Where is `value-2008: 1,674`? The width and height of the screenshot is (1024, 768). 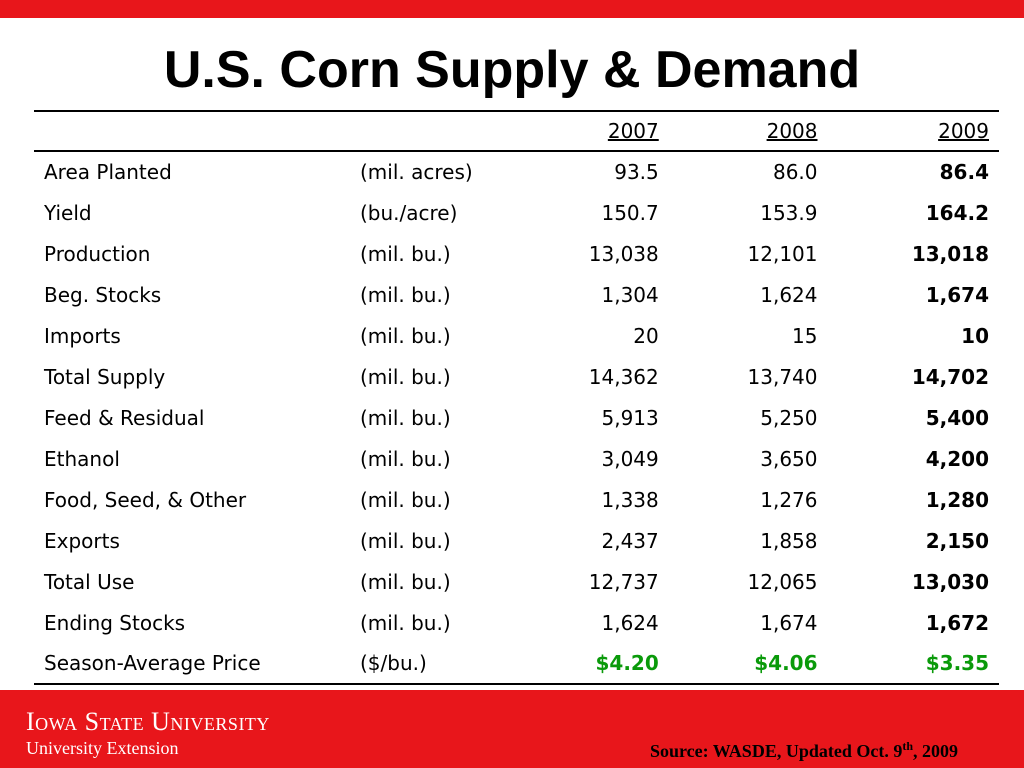 value-2008: 1,674 is located at coordinates (789, 622).